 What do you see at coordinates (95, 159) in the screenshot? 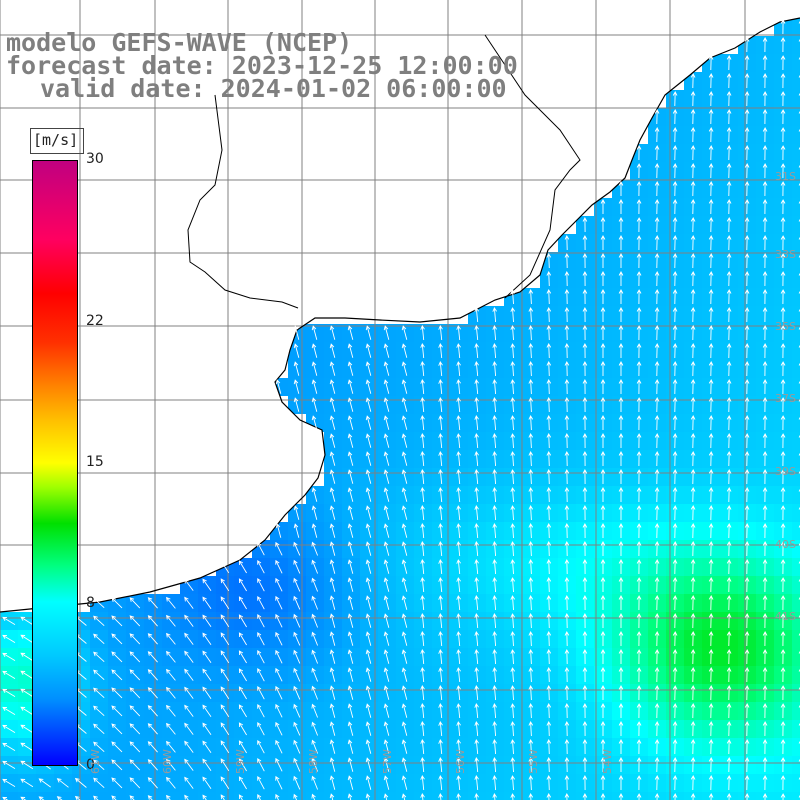
I see `colorbar-tick-label: 30` at bounding box center [95, 159].